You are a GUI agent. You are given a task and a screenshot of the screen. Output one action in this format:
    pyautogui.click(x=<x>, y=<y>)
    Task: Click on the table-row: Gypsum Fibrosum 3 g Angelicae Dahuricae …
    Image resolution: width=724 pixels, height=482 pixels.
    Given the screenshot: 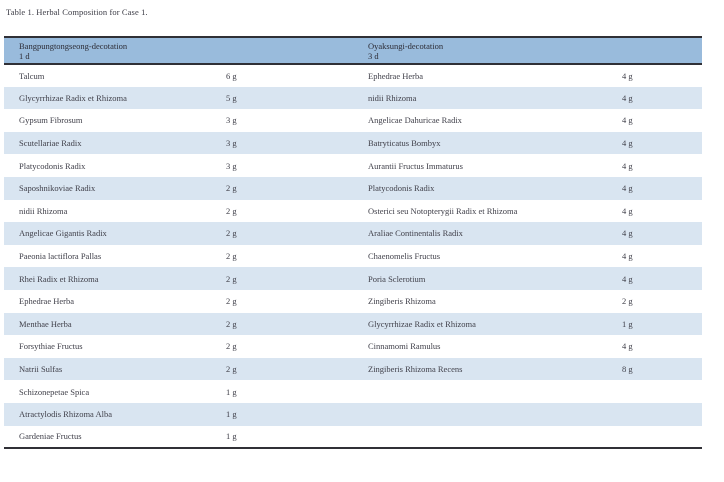 What is the action you would take?
    pyautogui.click(x=353, y=120)
    